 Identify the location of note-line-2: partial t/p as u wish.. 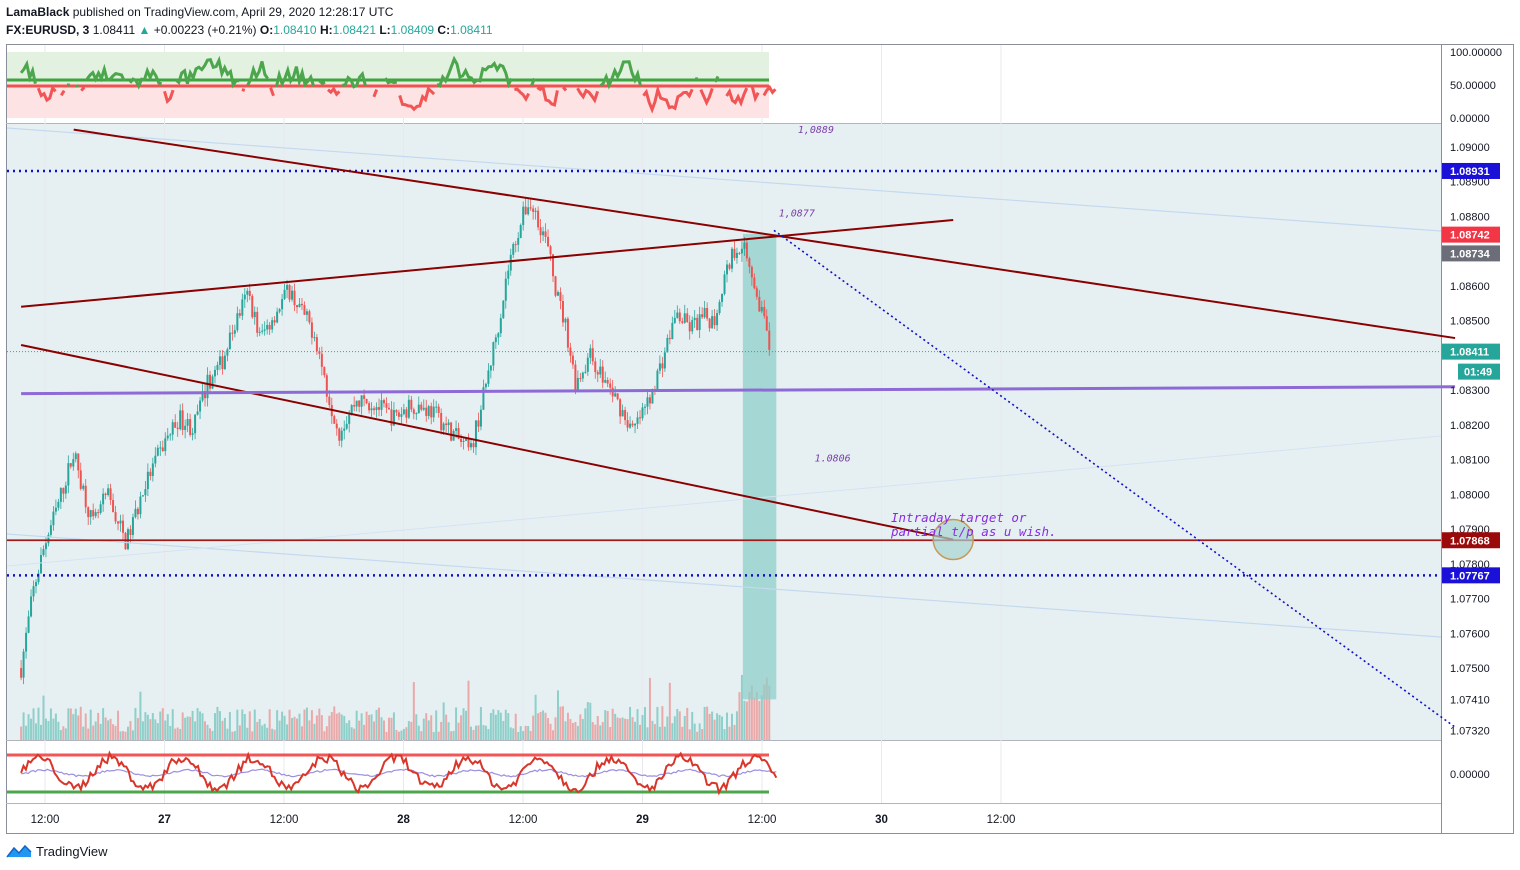
(973, 531).